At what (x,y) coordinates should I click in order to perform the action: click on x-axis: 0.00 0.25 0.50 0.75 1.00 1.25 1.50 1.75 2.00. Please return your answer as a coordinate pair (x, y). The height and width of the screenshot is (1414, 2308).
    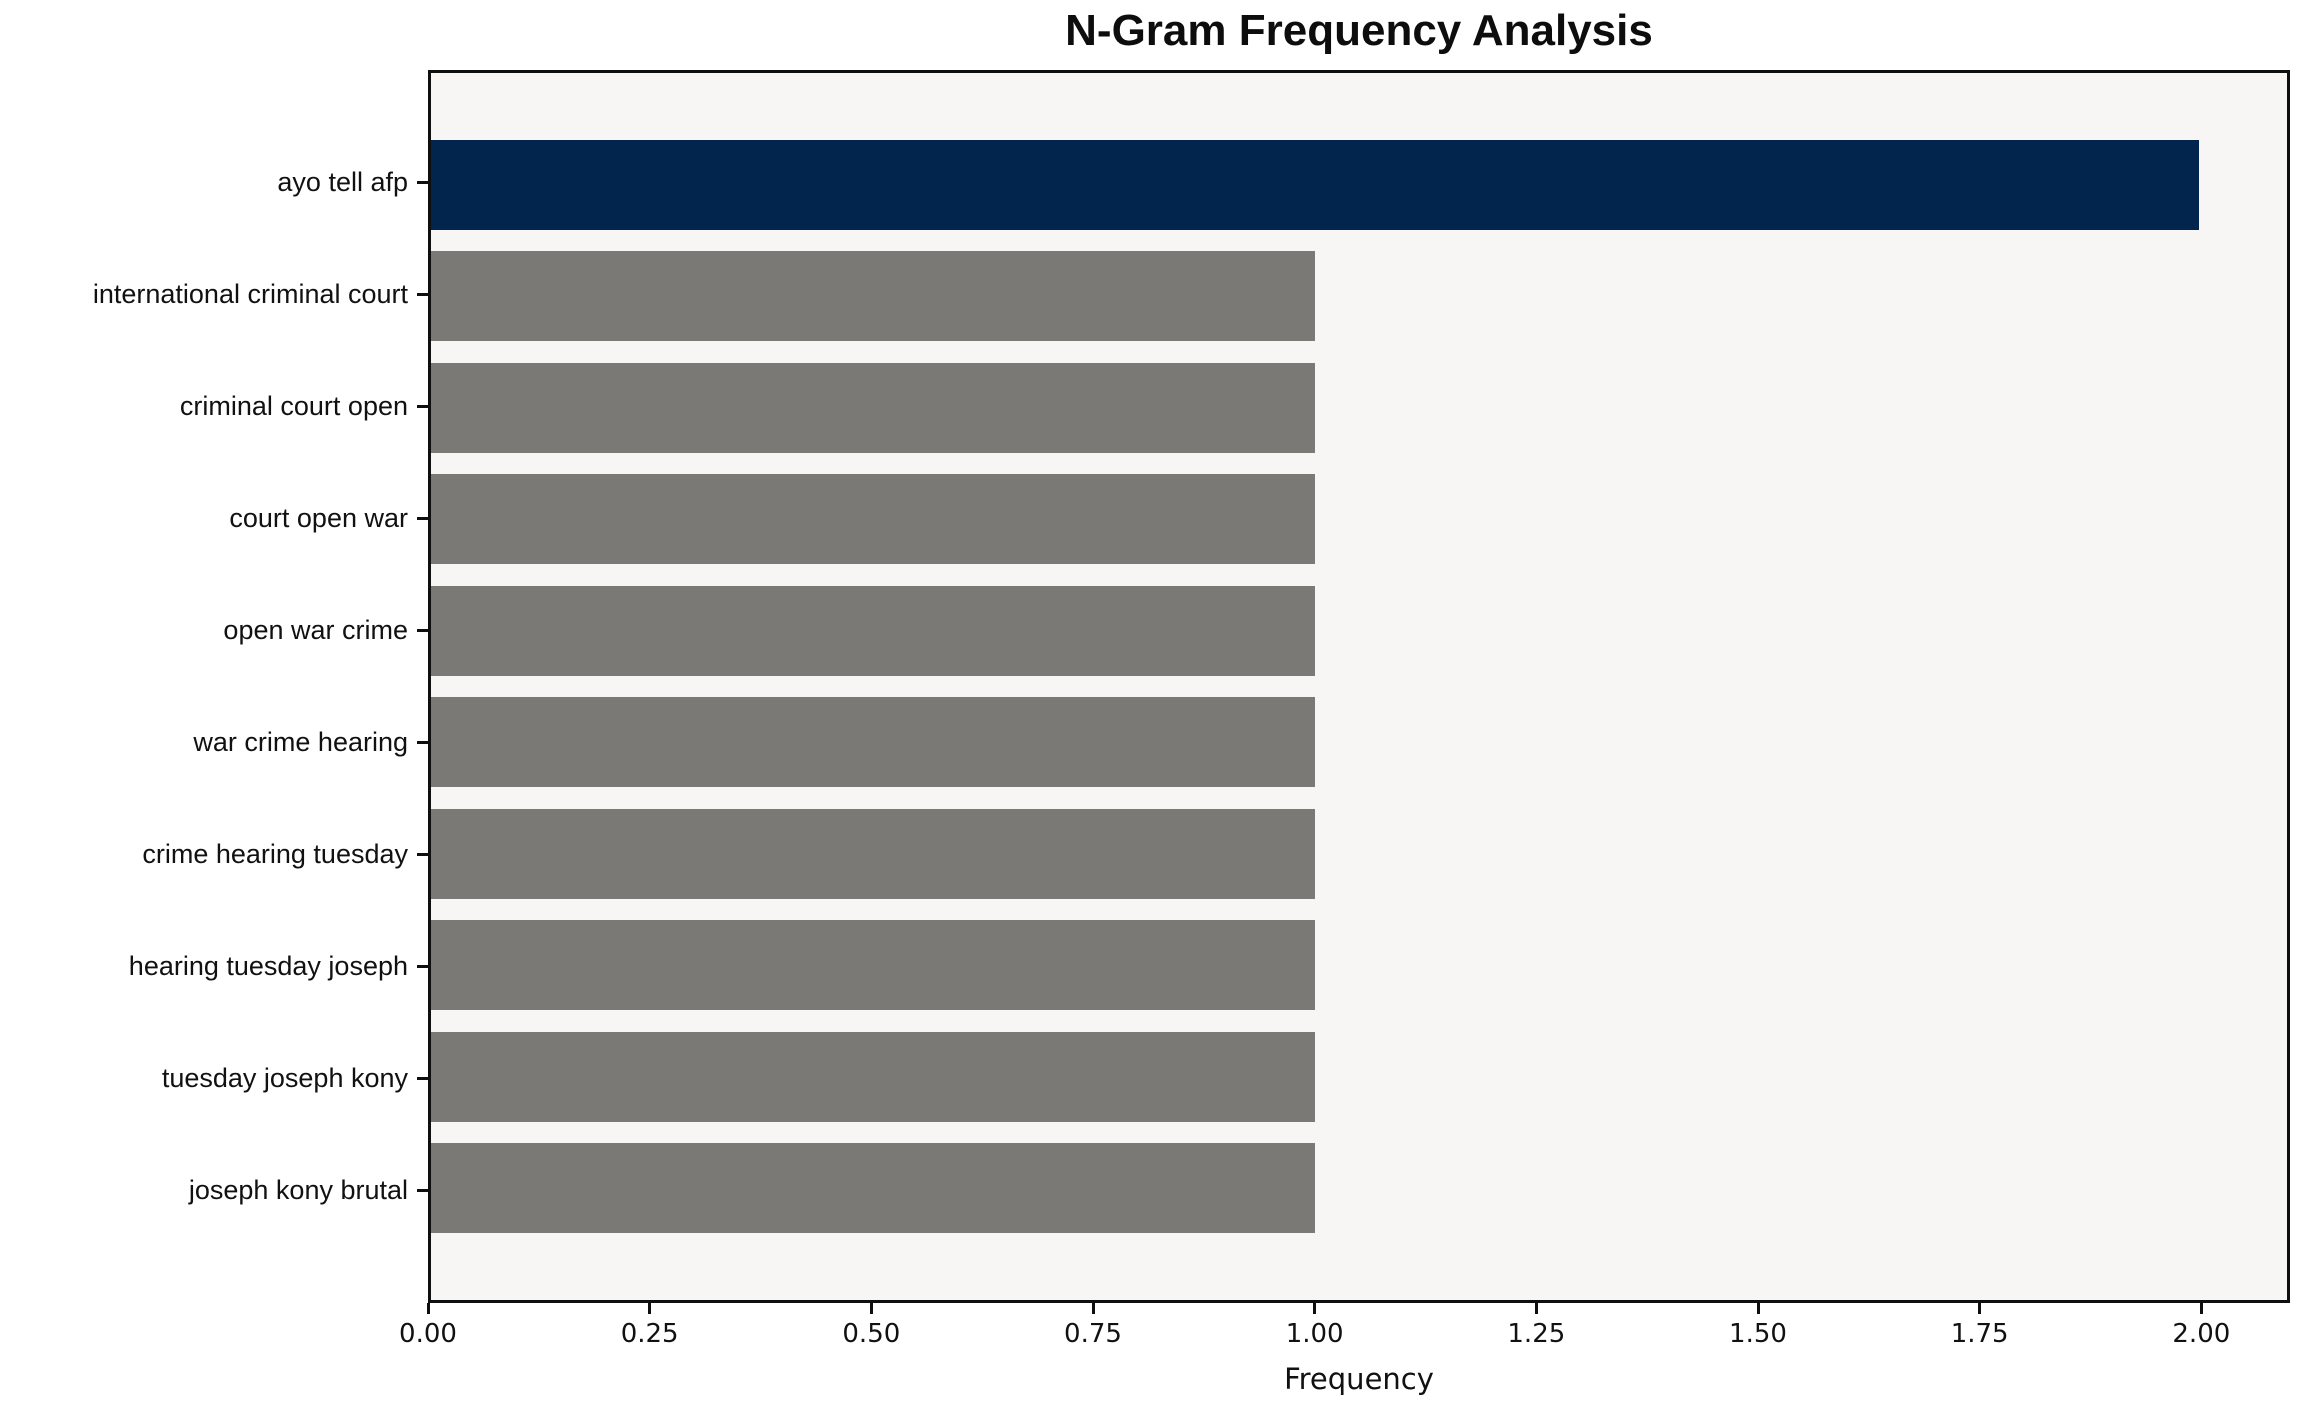
    Looking at the image, I should click on (1344, 1338).